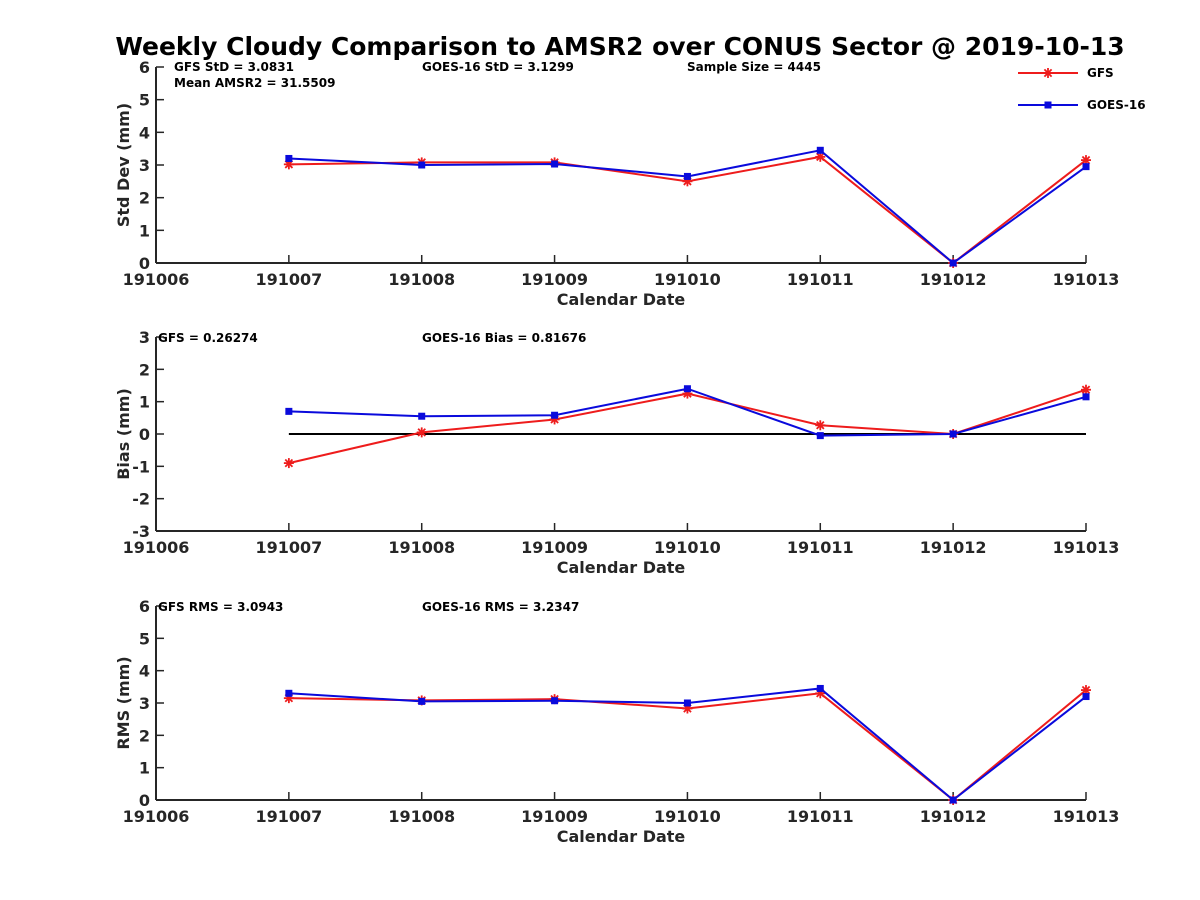 The image size is (1200, 900). What do you see at coordinates (1116, 105) in the screenshot?
I see `legend-label: GOES-16` at bounding box center [1116, 105].